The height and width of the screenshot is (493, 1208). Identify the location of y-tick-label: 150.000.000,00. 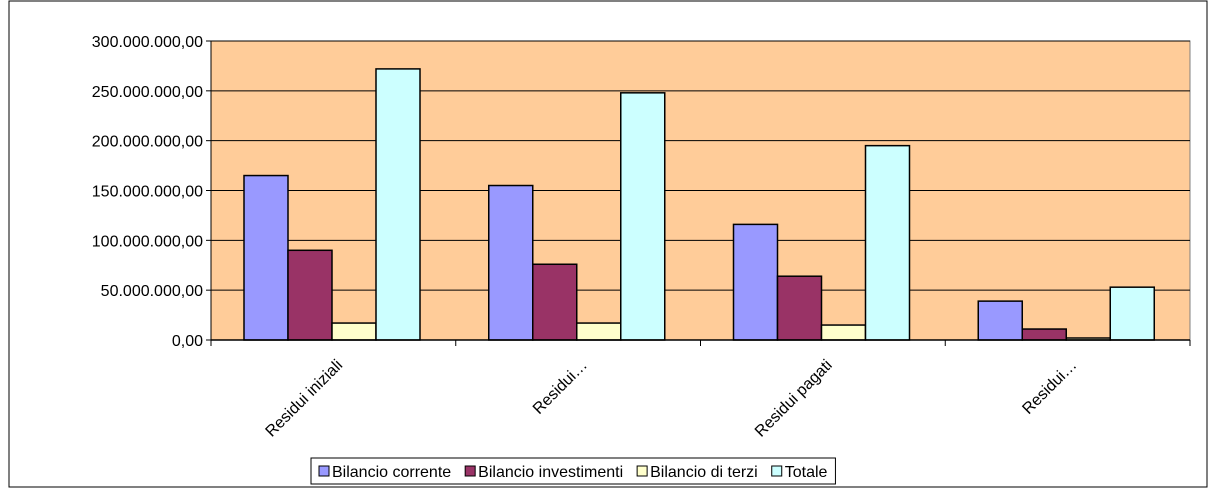
(147, 192).